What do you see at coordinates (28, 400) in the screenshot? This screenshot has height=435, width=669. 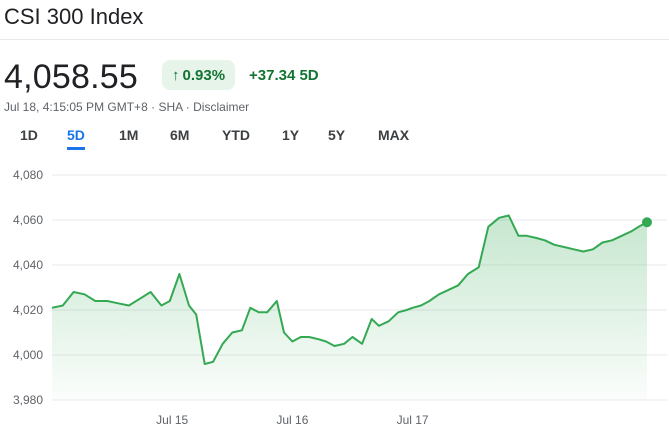 I see `y-tick-label: 3,980` at bounding box center [28, 400].